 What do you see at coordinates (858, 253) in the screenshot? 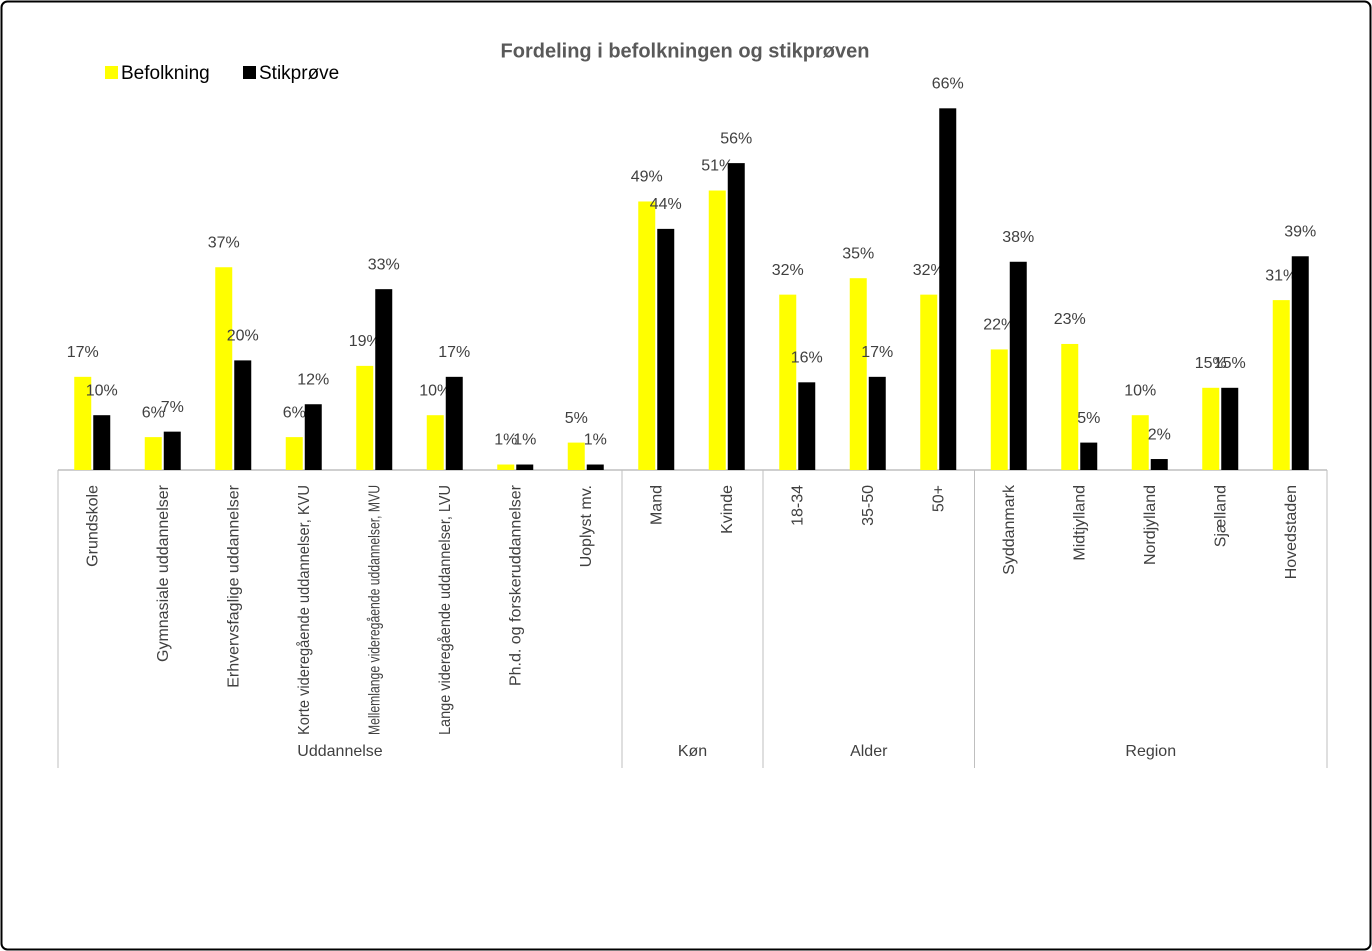
I see `data-label: 35%` at bounding box center [858, 253].